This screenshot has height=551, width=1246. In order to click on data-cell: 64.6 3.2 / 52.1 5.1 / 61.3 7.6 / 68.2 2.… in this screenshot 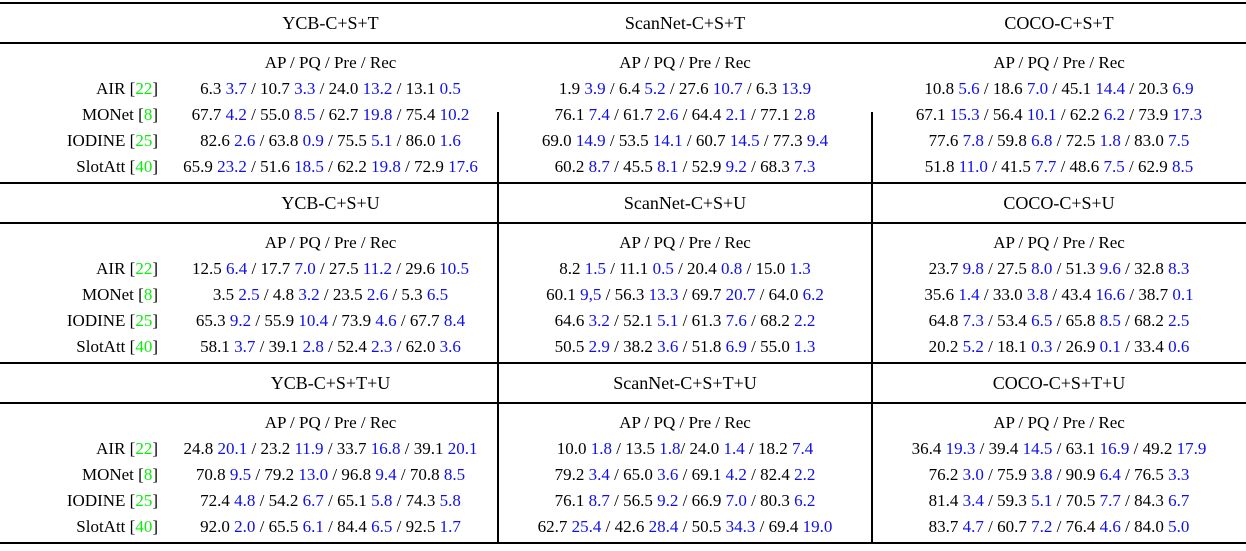, I will do `click(685, 320)`.